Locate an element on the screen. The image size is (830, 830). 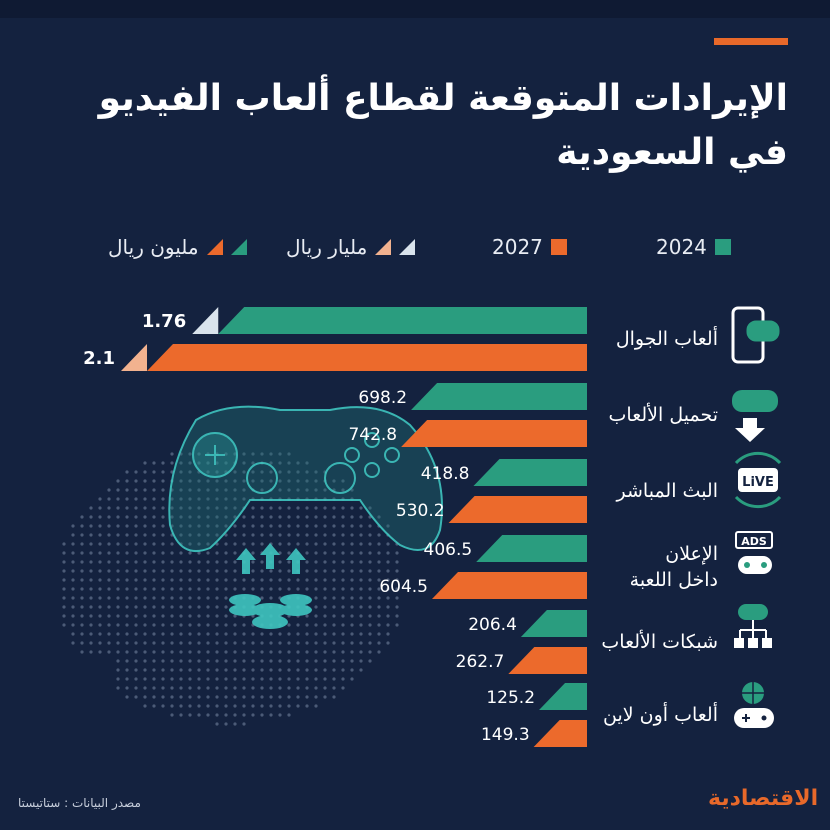
source-note: مصدر البيانات : ستاتيستا is located at coordinates (79, 803).